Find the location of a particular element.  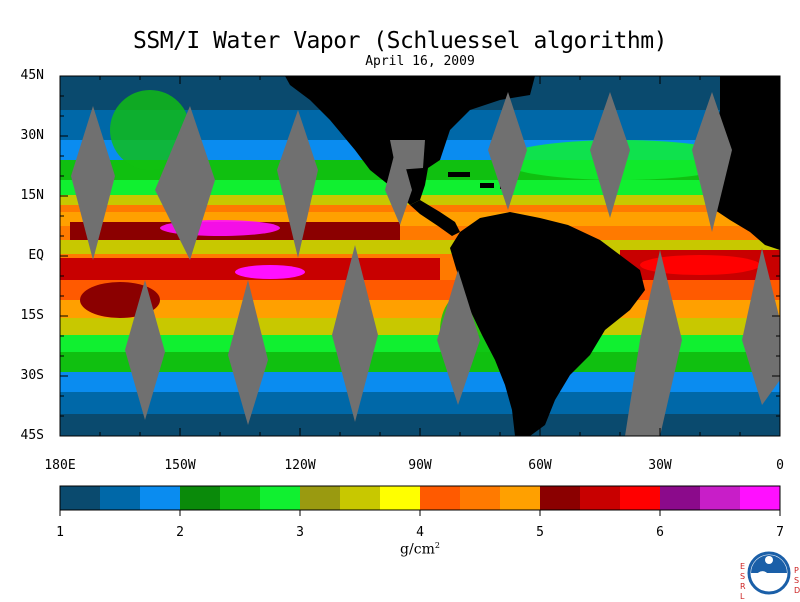

band-south-blue is located at coordinates (420, 403).